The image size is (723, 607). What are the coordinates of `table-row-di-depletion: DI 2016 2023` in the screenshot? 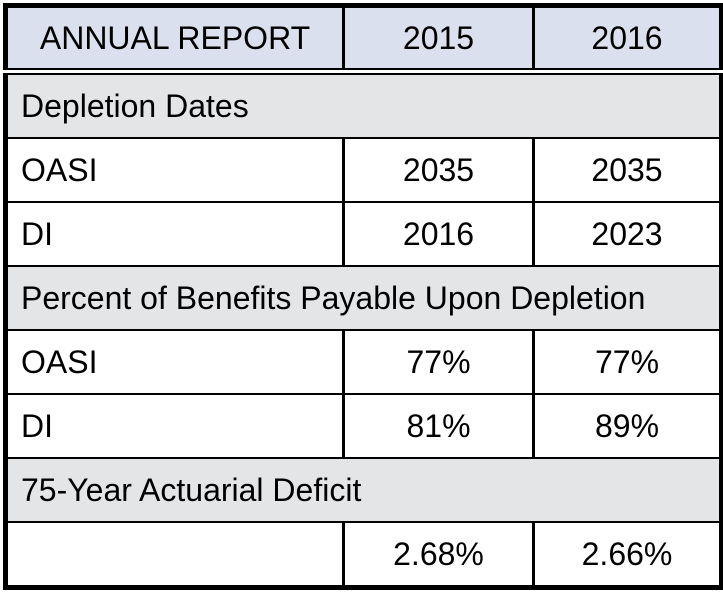 It's located at (363, 234).